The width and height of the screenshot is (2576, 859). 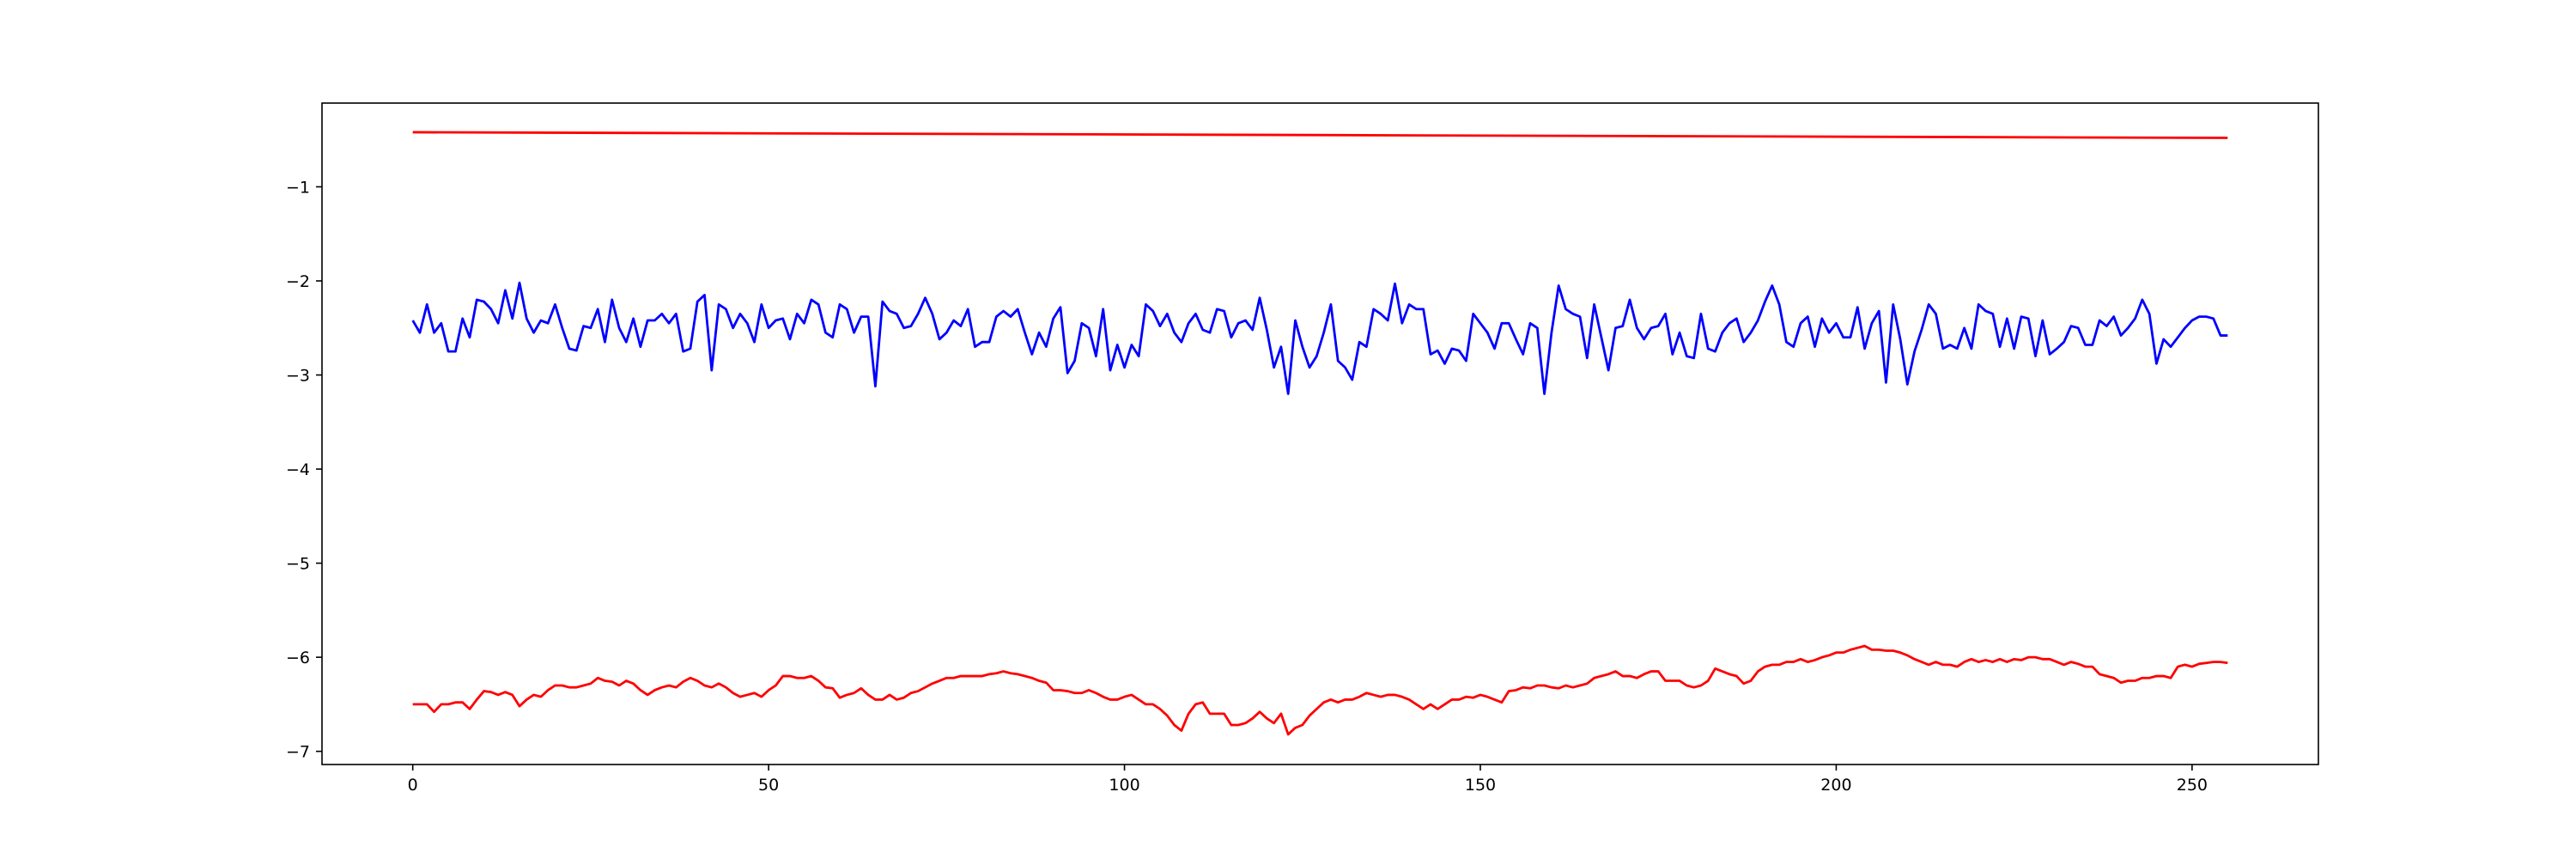 I want to click on y-tick-label: −7, so click(x=298, y=753).